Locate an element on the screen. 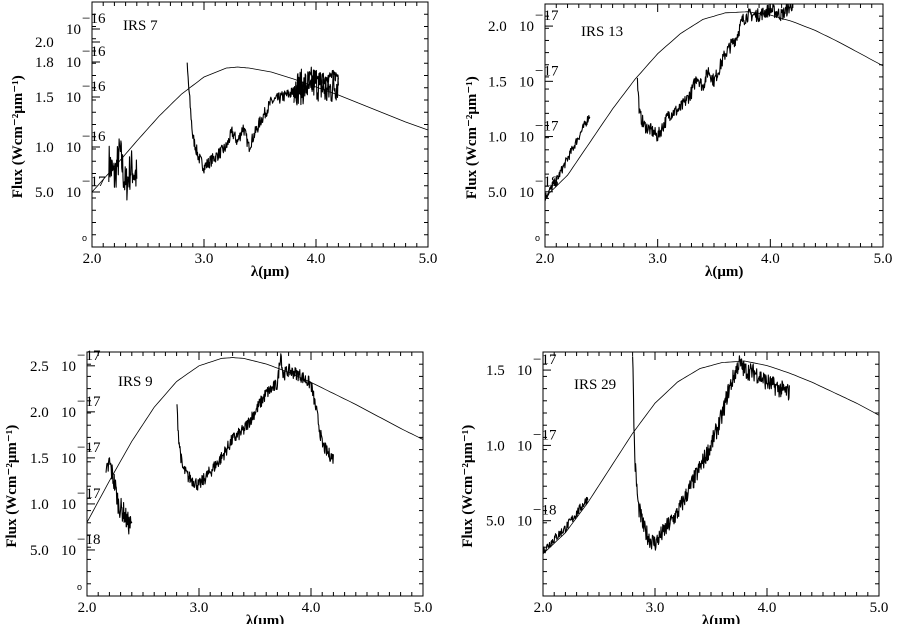 This screenshot has width=899, height=624. y-tick-coef: 1.8 is located at coordinates (44, 63).